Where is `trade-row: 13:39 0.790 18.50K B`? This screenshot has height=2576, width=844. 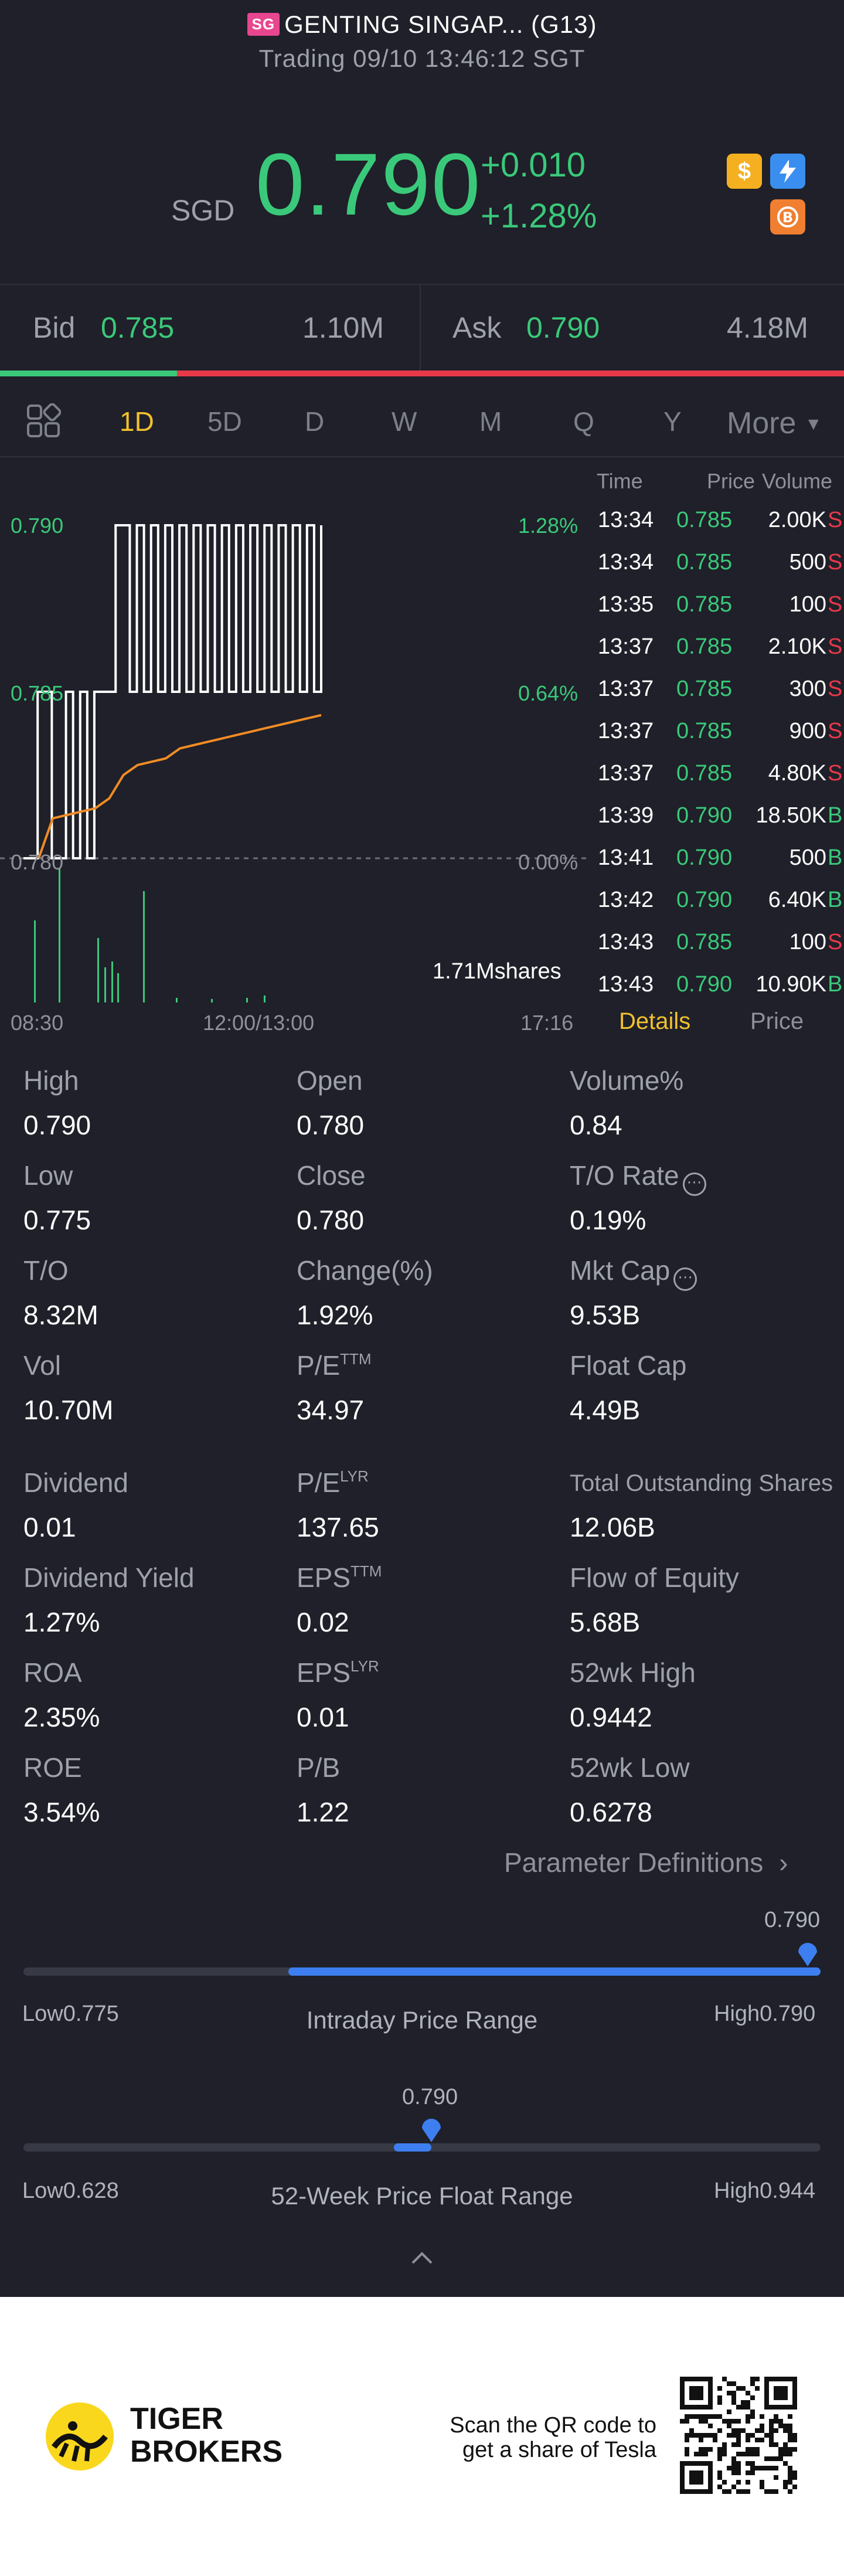
trade-row: 13:39 0.790 18.50K B is located at coordinates (718, 816).